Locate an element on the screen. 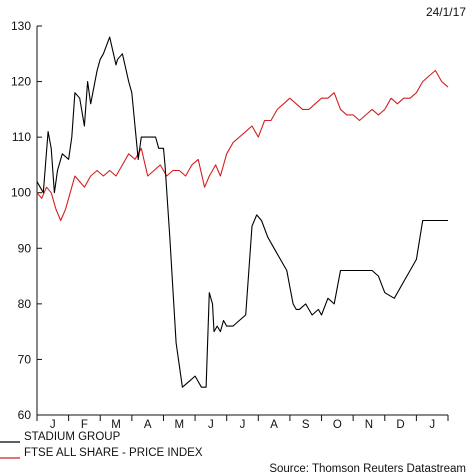 This screenshot has width=475, height=476. x-tick-label: O is located at coordinates (337, 425).